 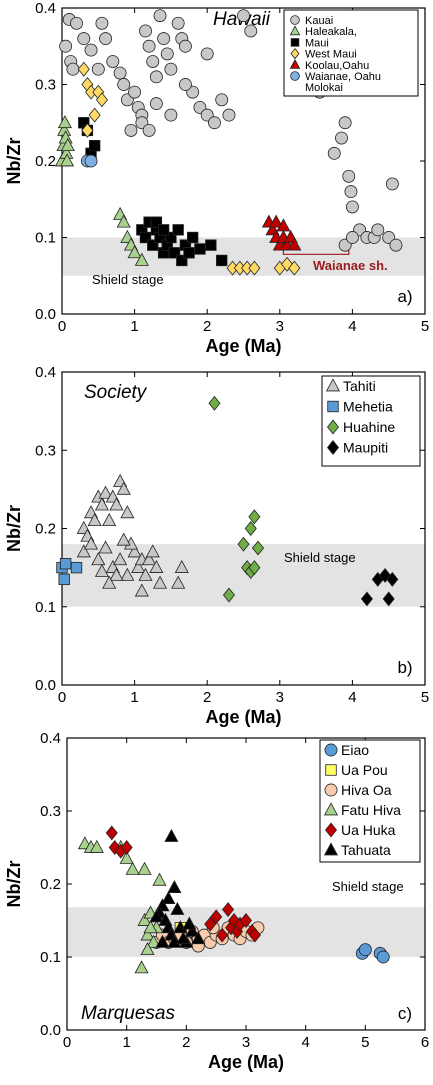 What do you see at coordinates (320, 557) in the screenshot?
I see `shield-stage-label: Shield stage` at bounding box center [320, 557].